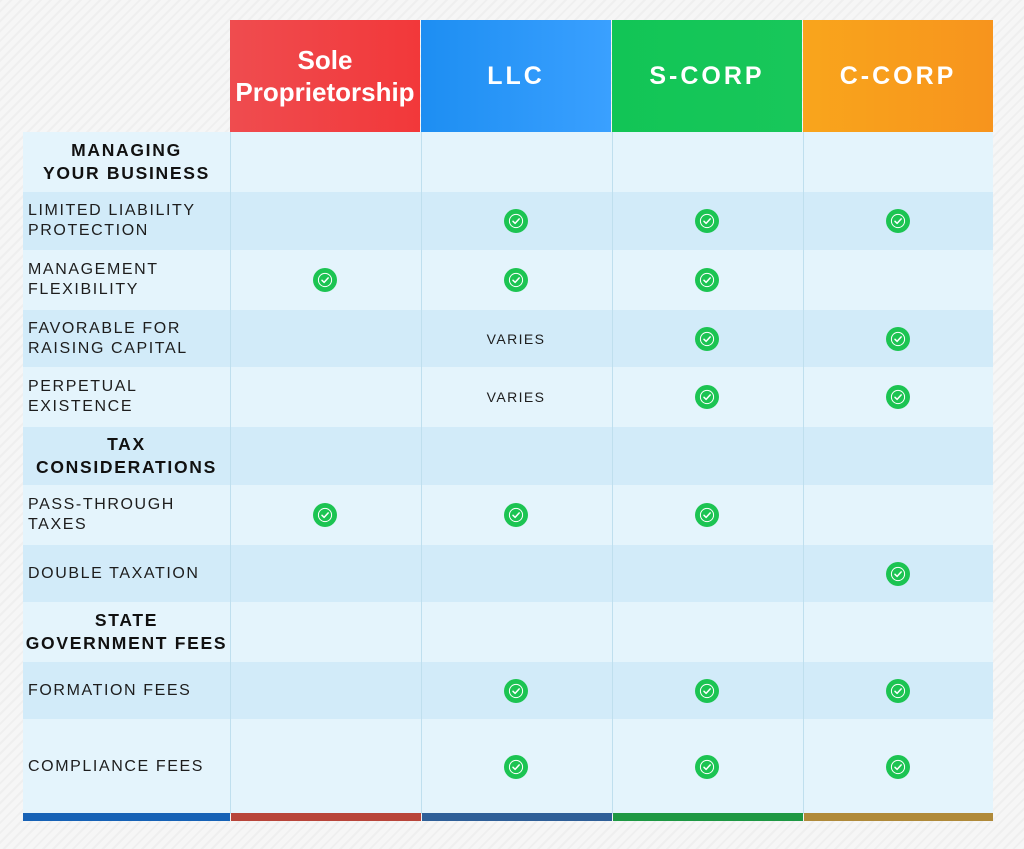 The image size is (1024, 849). I want to click on column-header-llc: LLC, so click(516, 76).